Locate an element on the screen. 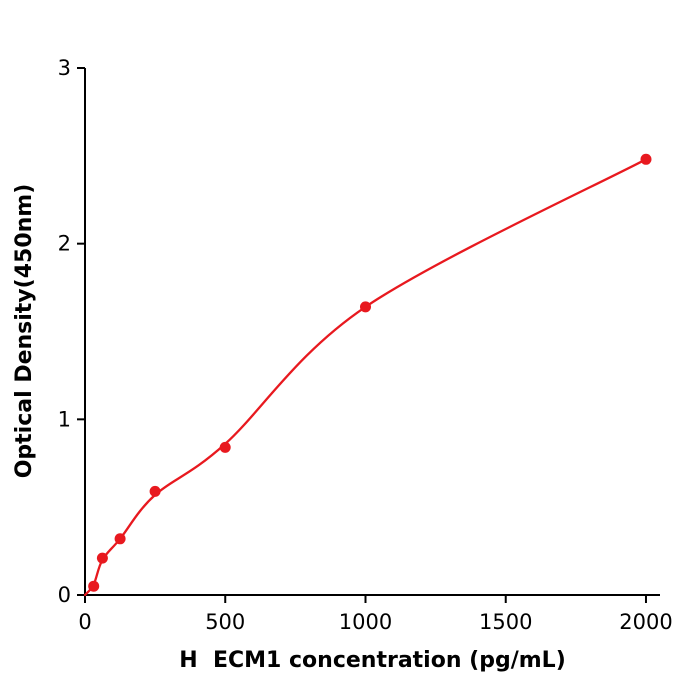 The image size is (700, 700). y-tick-label: 0 is located at coordinates (64, 595).